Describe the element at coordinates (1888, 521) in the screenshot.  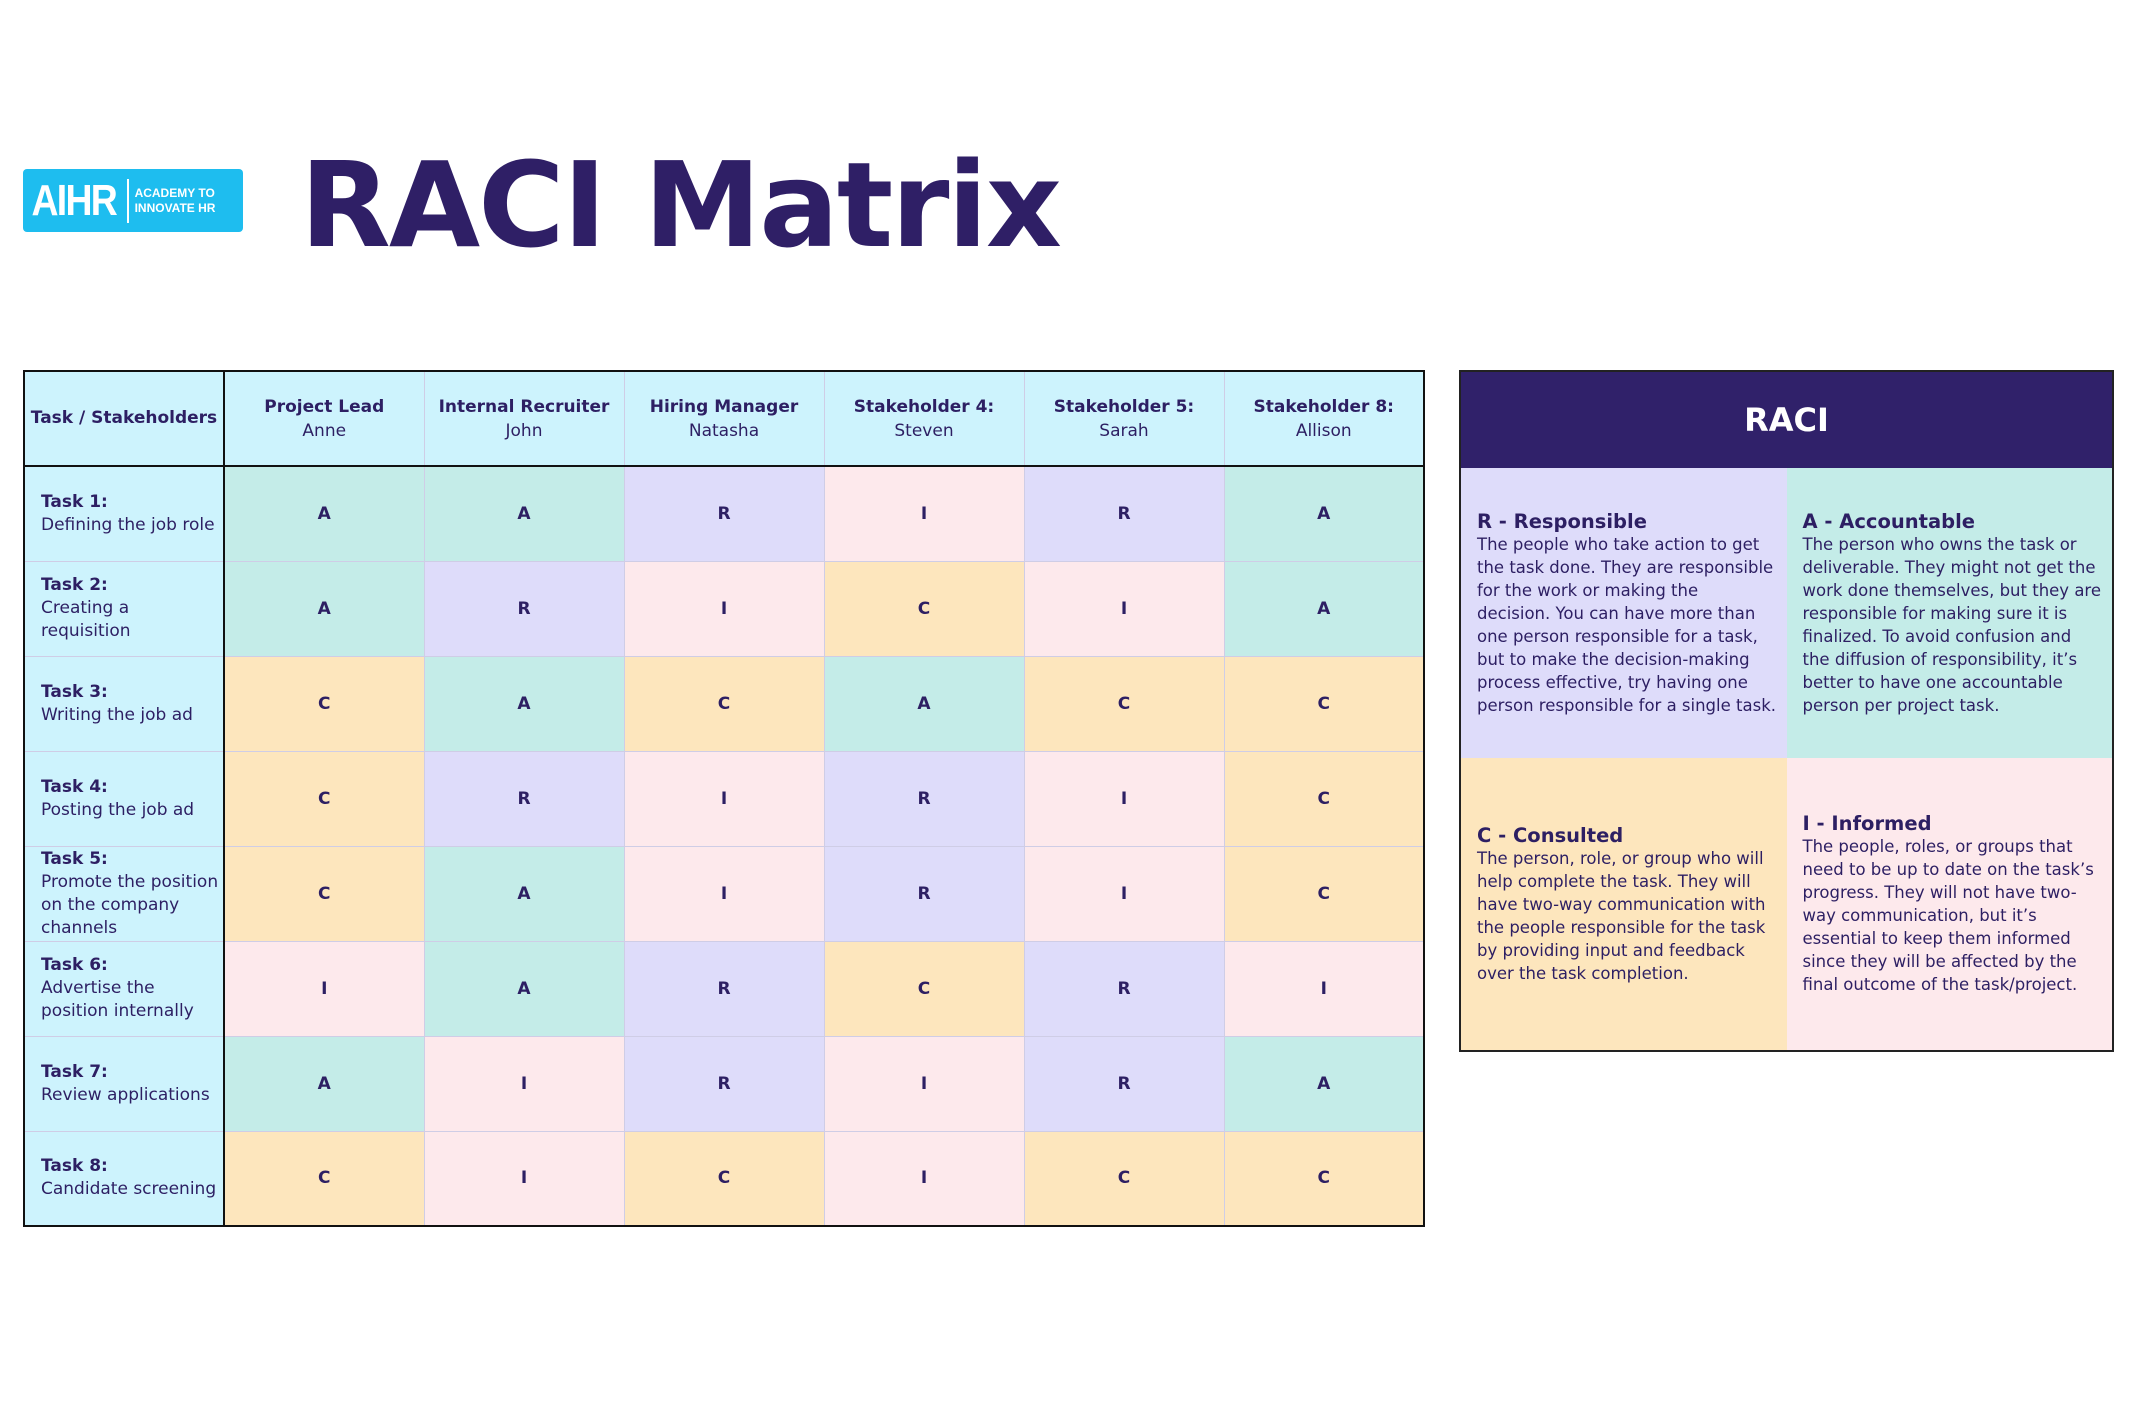
I see `legend-heading: A - Accountable` at that location.